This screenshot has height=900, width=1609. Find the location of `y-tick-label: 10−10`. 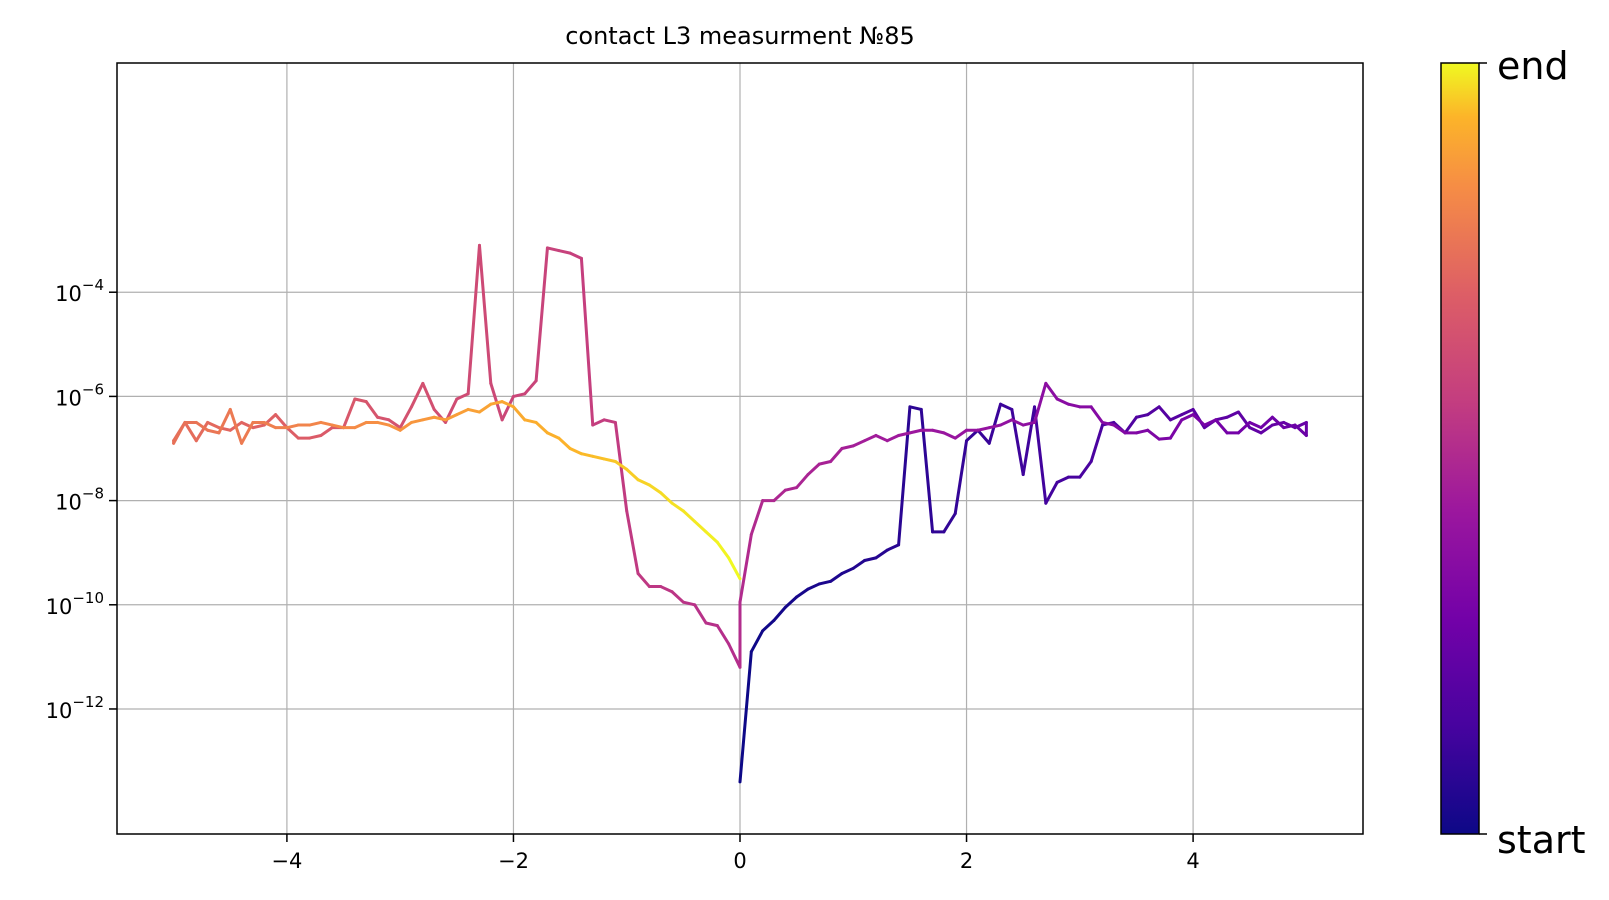

y-tick-label: 10−10 is located at coordinates (75, 604).